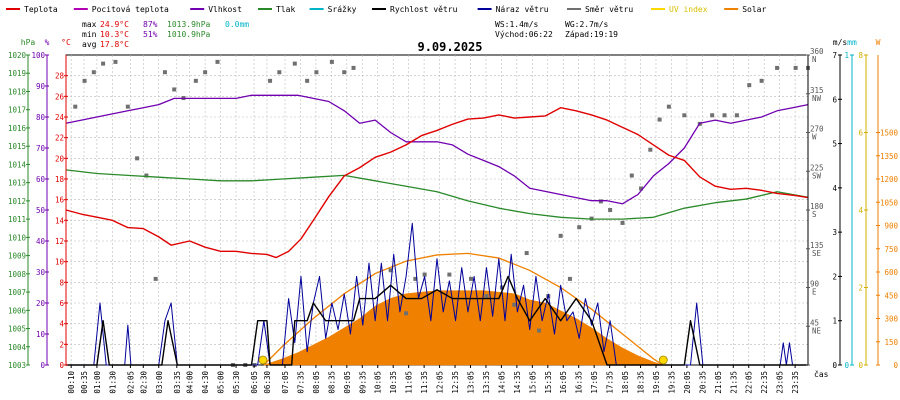 The height and width of the screenshot is (400, 900). I want to click on uv-tick-label-4: 0, so click(860, 365).